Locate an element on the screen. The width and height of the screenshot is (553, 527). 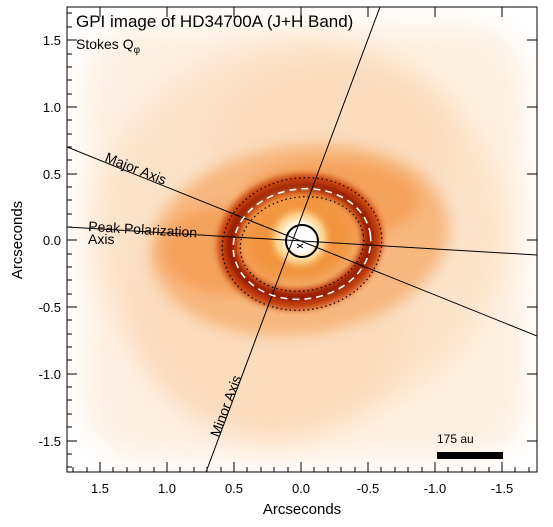
y-tick-label: 1.5 is located at coordinates (52, 40).